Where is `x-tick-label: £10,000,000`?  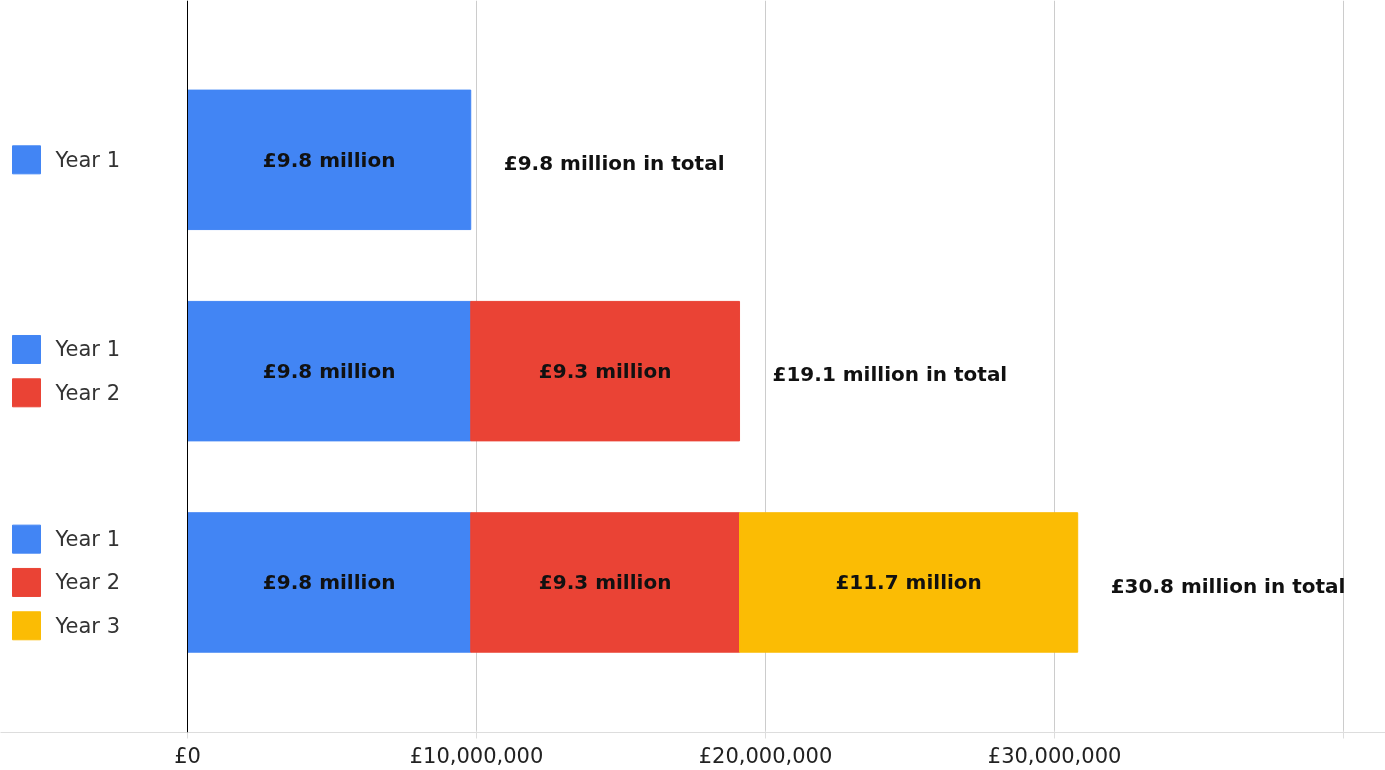
x-tick-label: £10,000,000 is located at coordinates (476, 755).